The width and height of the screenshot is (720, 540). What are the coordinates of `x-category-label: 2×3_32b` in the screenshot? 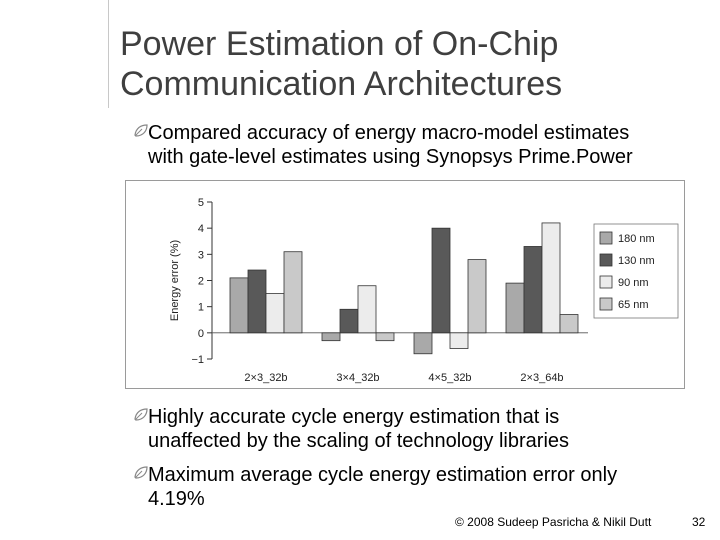 It's located at (265, 378).